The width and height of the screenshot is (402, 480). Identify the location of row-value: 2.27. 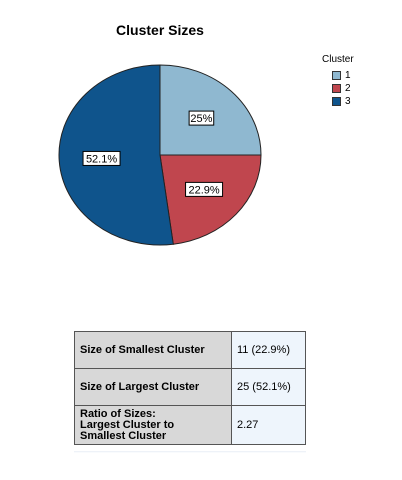
(268, 425).